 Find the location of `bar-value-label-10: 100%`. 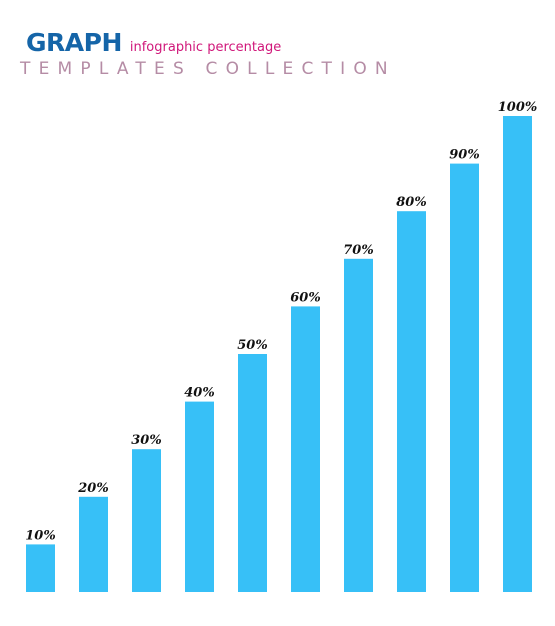

bar-value-label-10: 100% is located at coordinates (518, 107).